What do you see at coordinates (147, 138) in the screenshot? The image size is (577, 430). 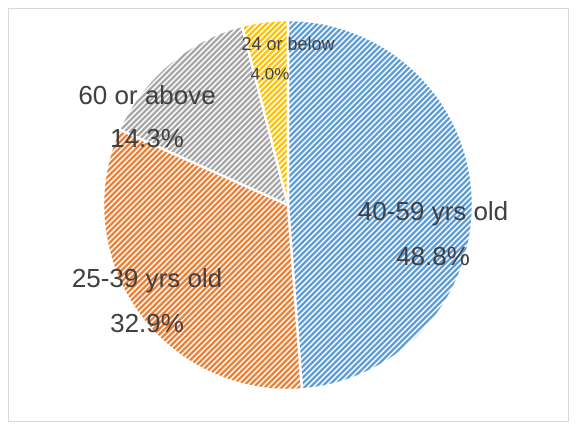 I see `value-label: 14.3%` at bounding box center [147, 138].